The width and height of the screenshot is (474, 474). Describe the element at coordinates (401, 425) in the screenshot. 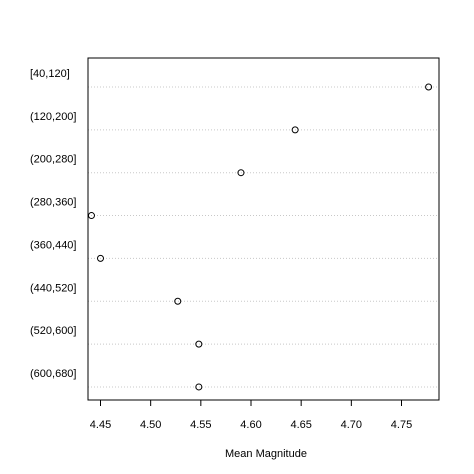

I see `x-tick-label: 4.75` at that location.